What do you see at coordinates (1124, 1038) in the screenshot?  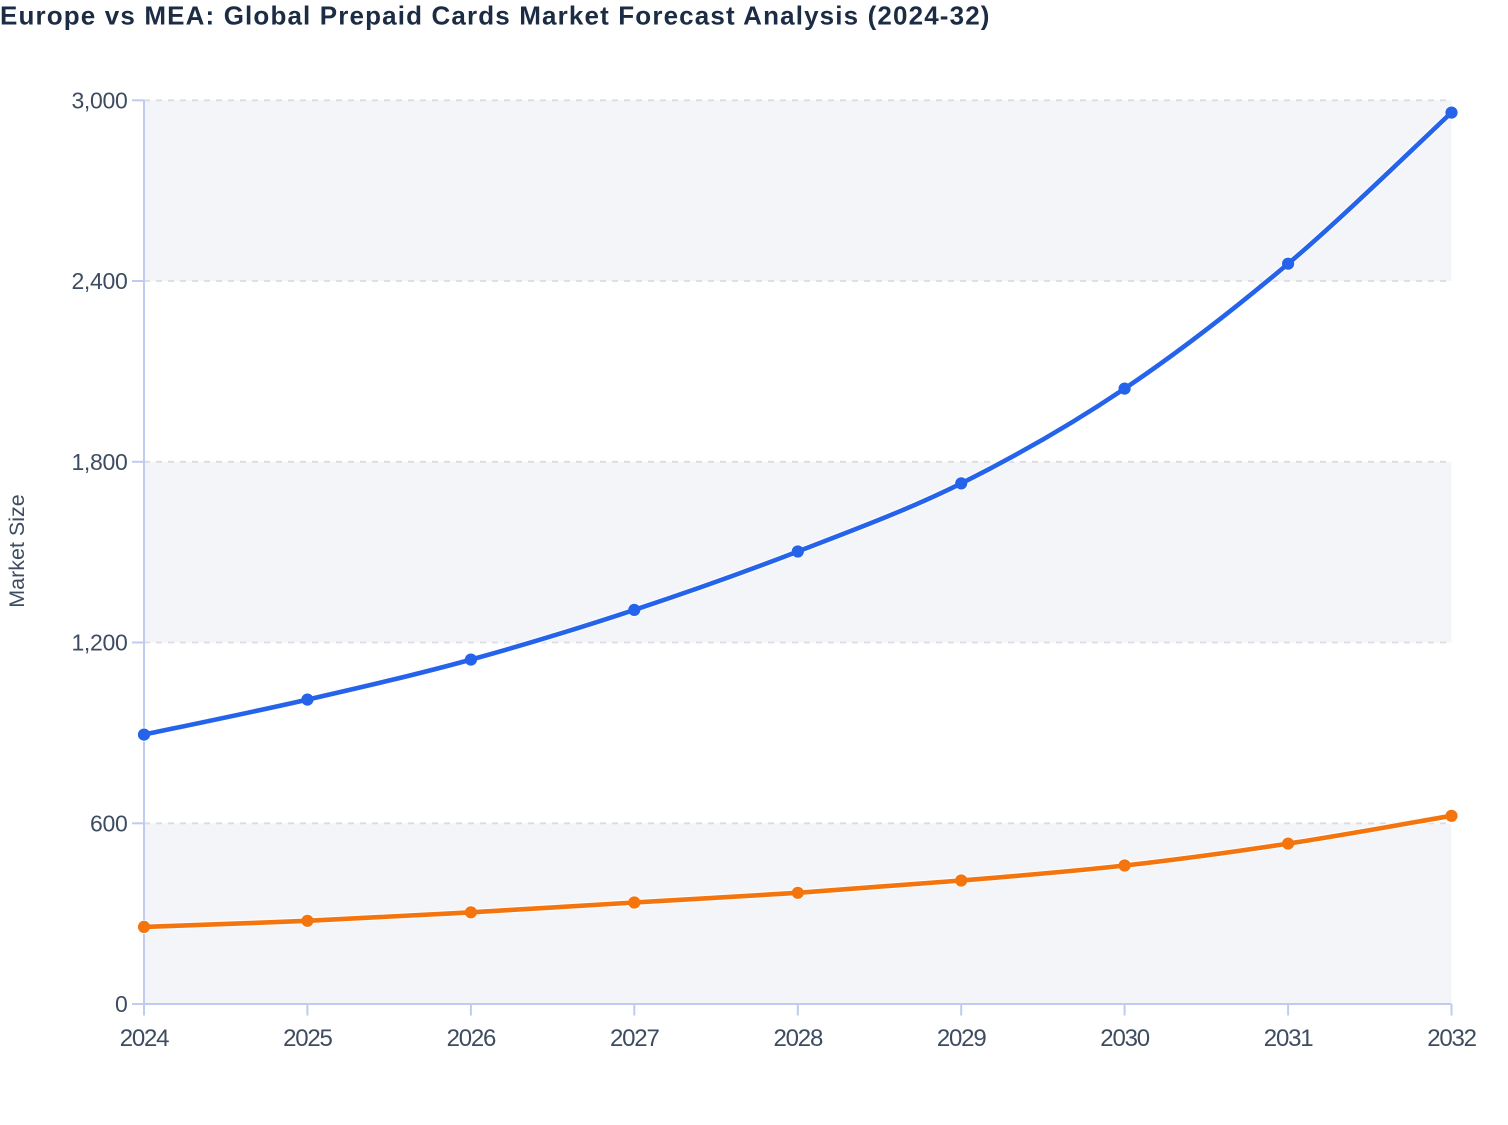 I see `svg-text: 2030` at bounding box center [1124, 1038].